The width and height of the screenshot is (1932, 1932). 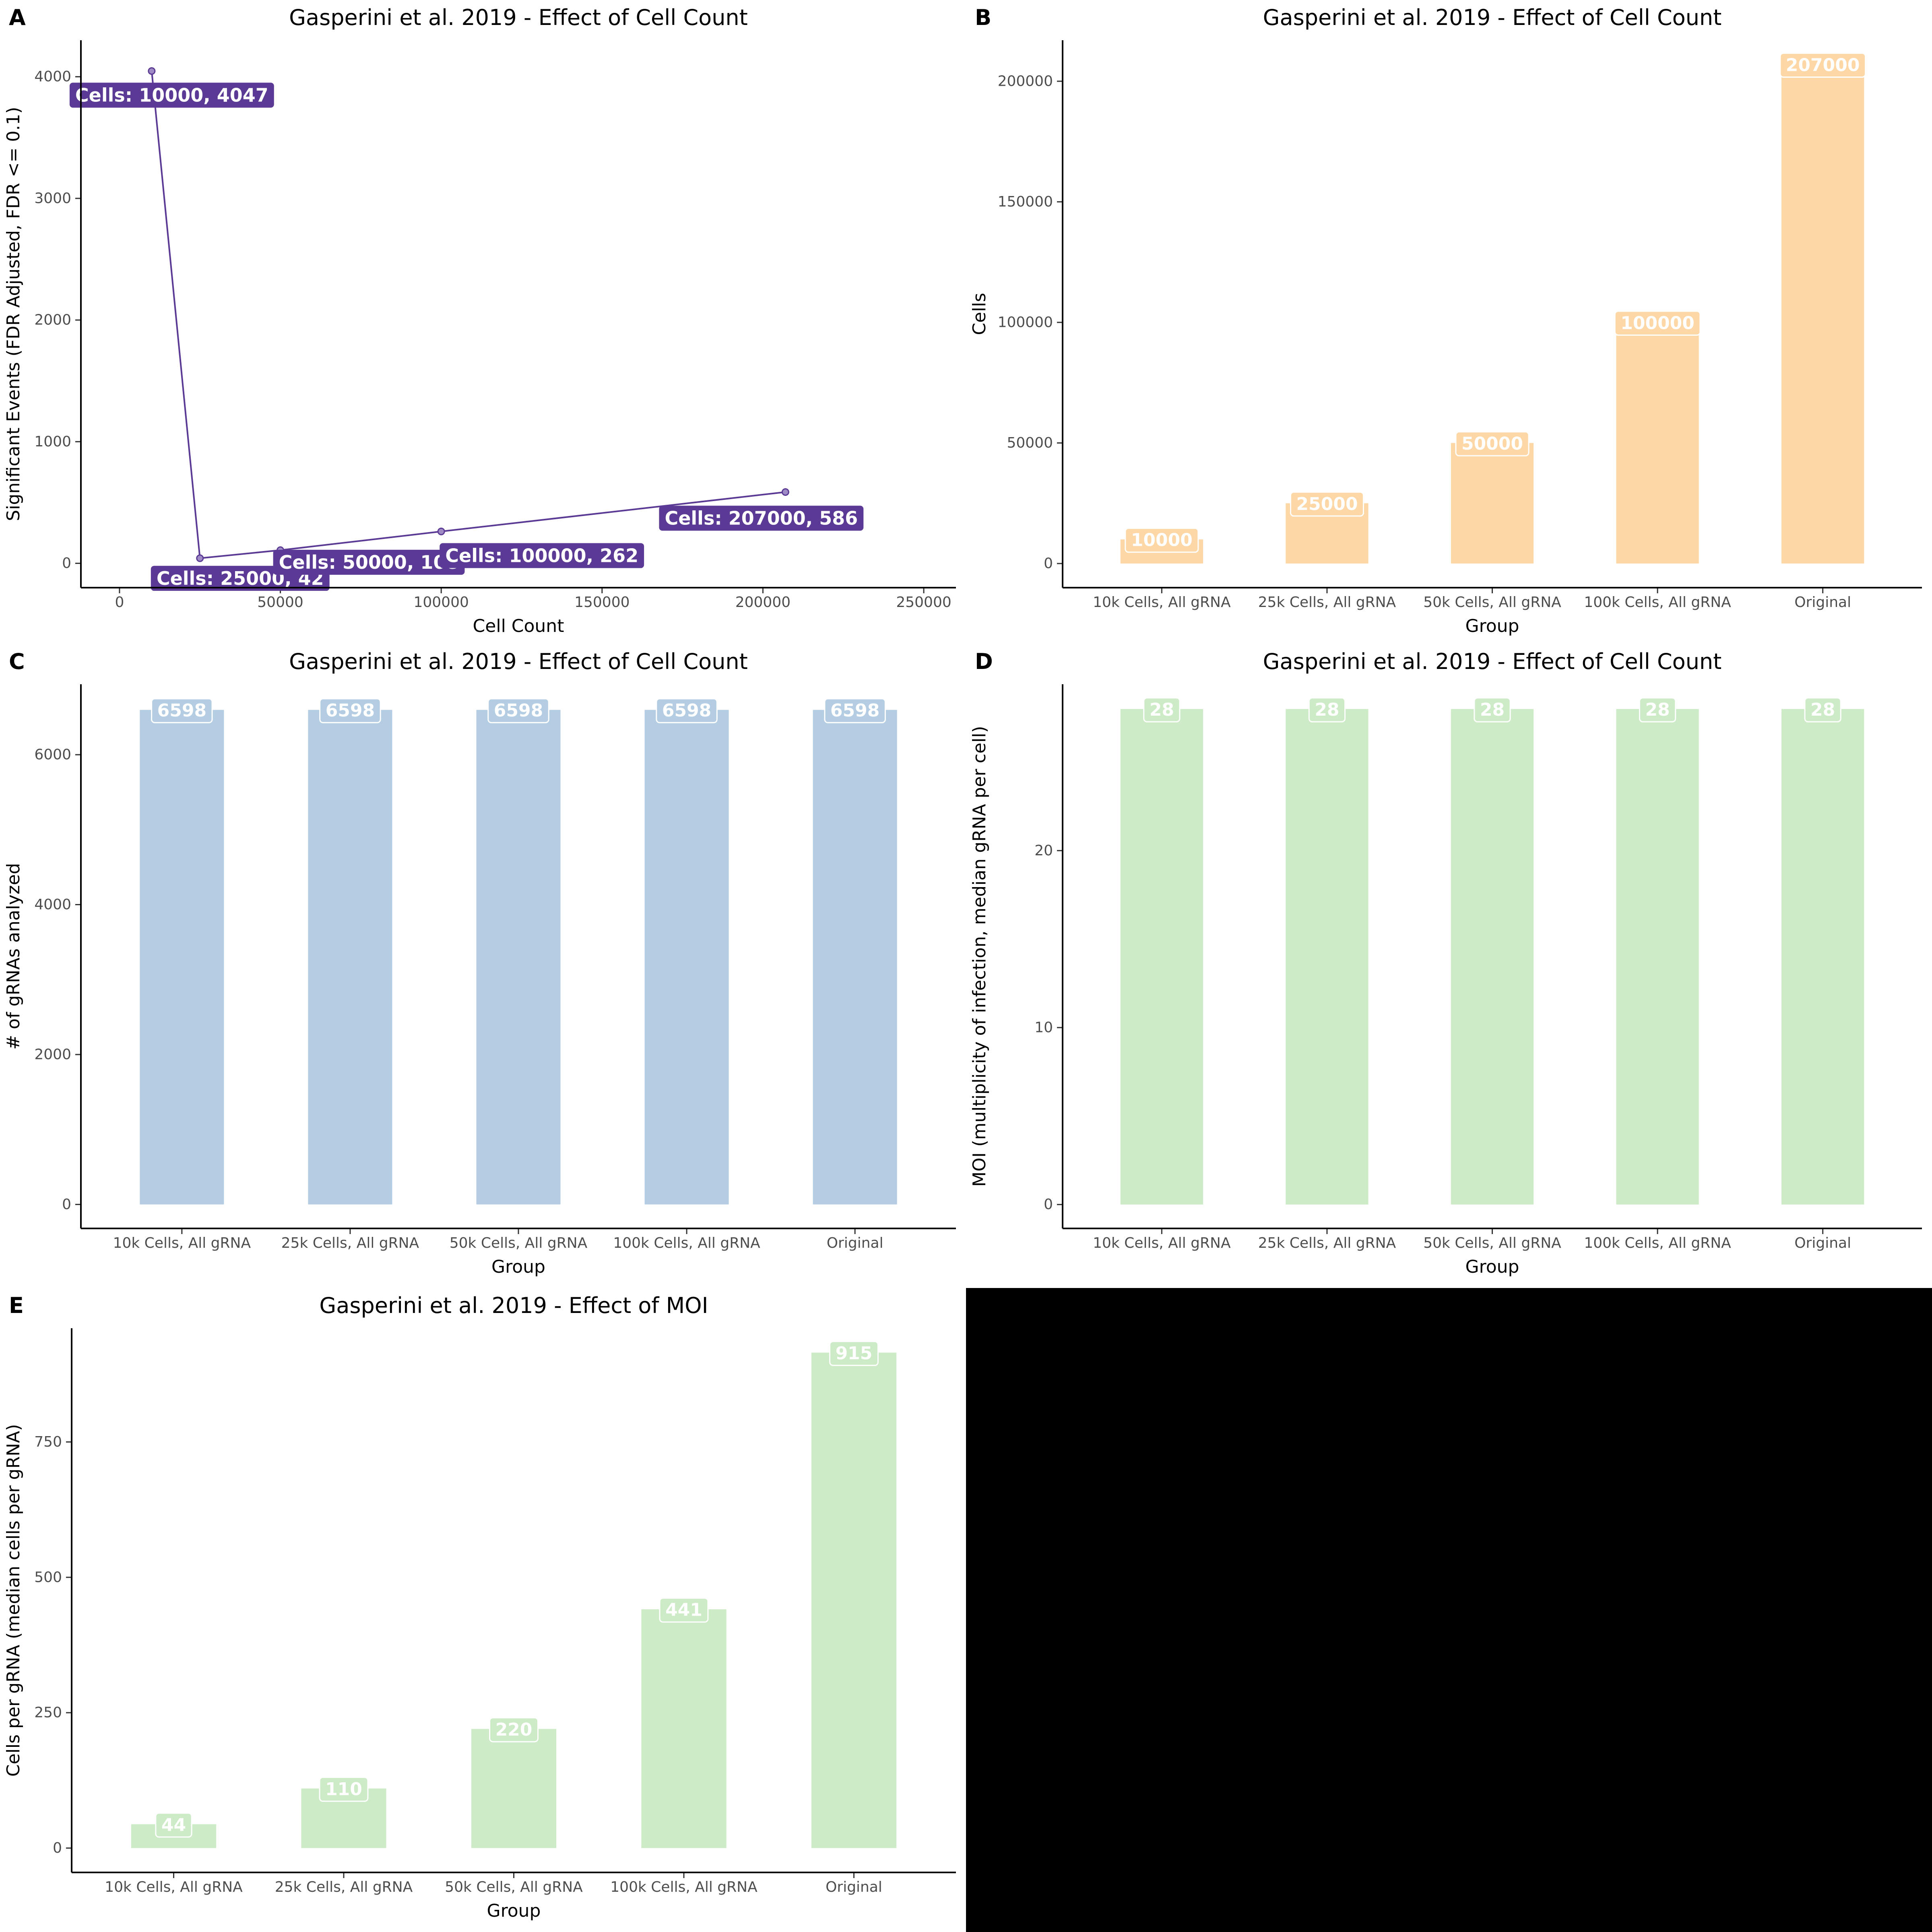 I want to click on bar-value-label: 915, so click(x=854, y=1353).